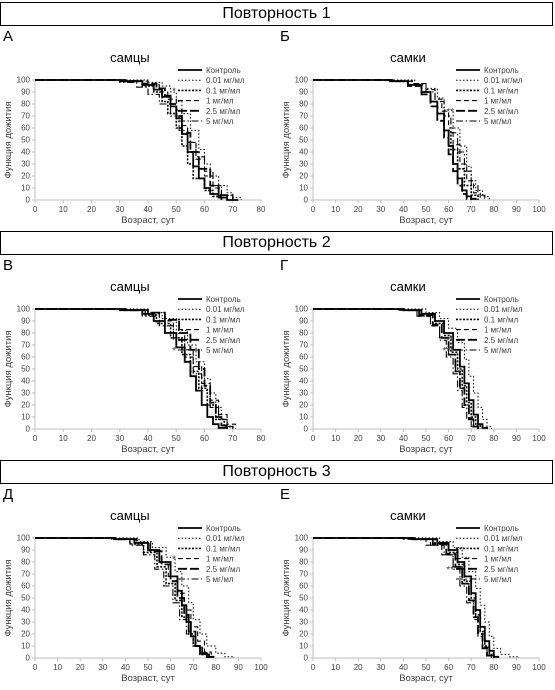 The height and width of the screenshot is (690, 555). I want to click on chart-title: самки, so click(408, 57).